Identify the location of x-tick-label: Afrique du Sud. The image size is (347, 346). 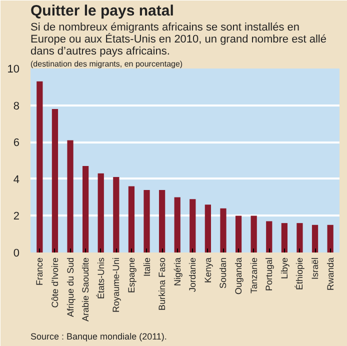
(70, 287).